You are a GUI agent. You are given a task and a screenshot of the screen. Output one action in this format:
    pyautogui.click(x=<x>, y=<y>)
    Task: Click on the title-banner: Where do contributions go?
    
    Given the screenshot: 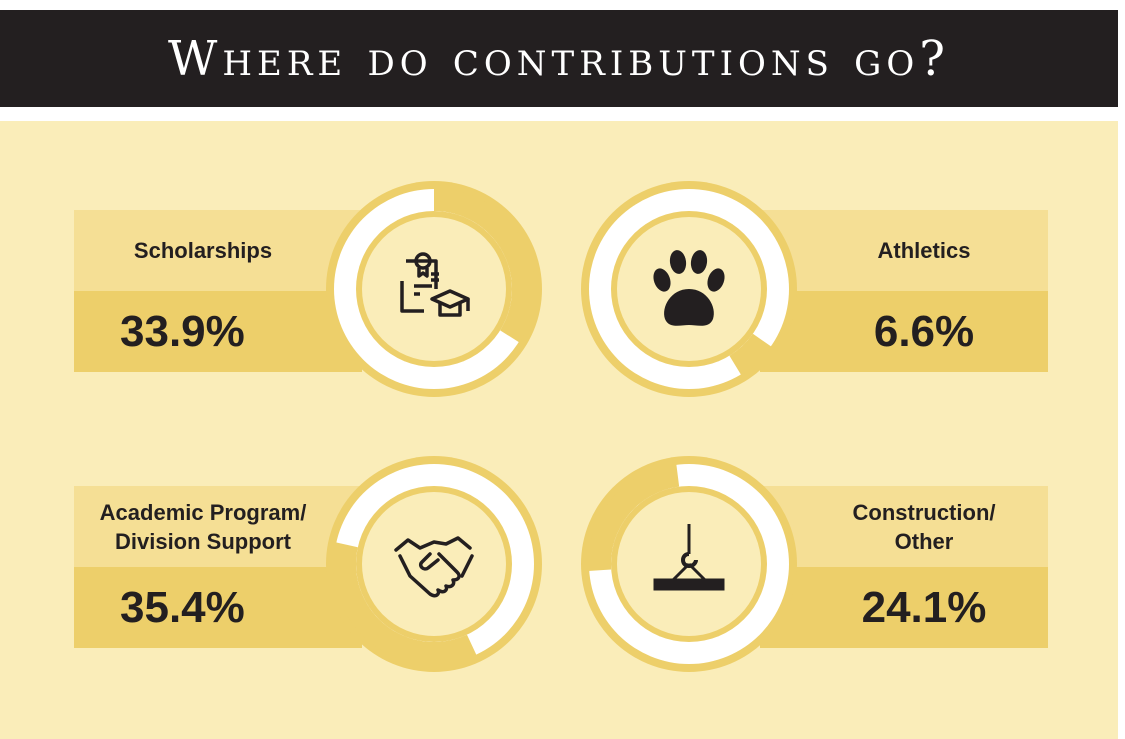 What is the action you would take?
    pyautogui.click(x=559, y=58)
    